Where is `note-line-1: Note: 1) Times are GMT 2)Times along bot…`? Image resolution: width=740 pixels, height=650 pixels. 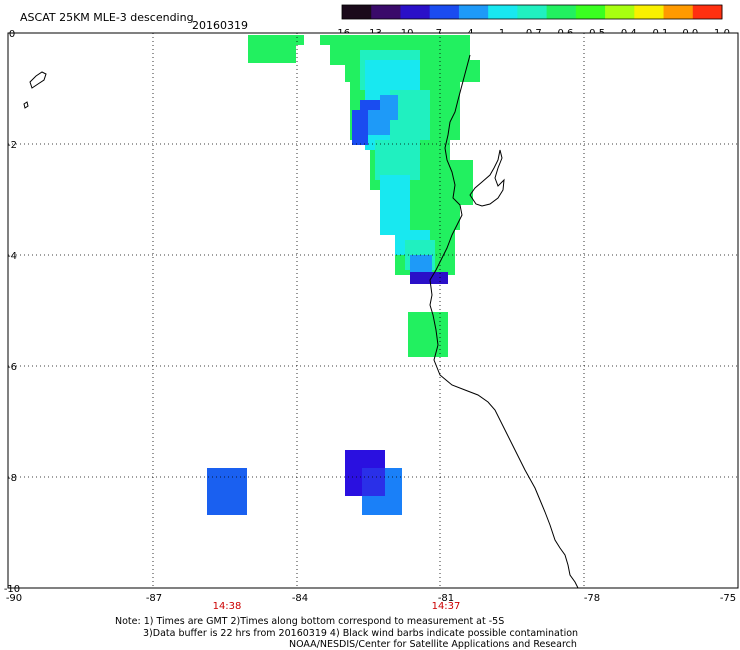
note-line-1: Note: 1) Times are GMT 2)Times along bot… is located at coordinates (309, 621).